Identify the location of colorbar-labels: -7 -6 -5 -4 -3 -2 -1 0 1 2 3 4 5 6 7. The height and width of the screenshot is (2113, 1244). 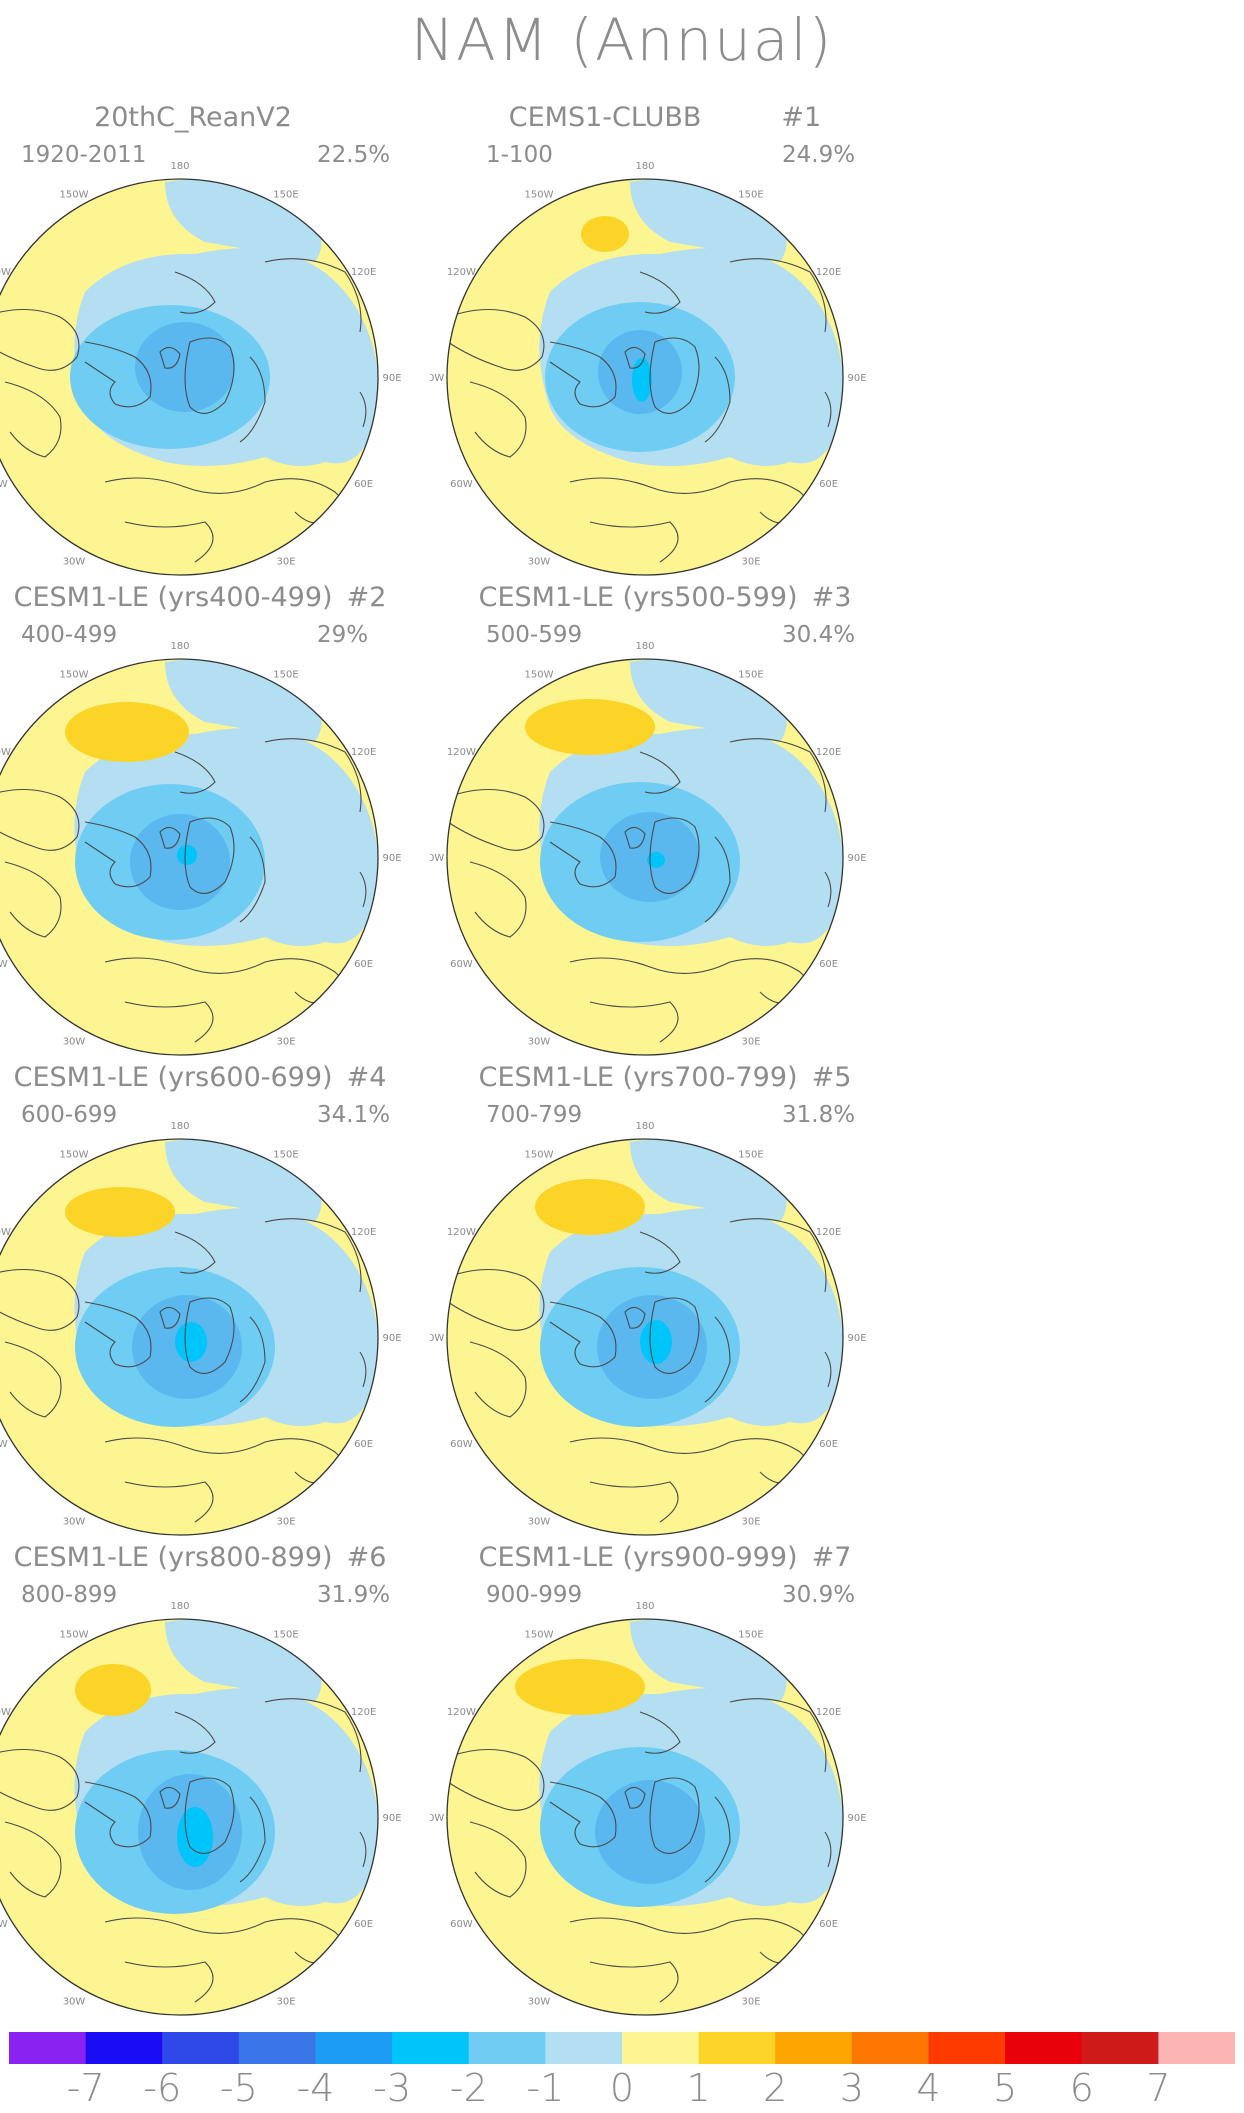
(622, 2089).